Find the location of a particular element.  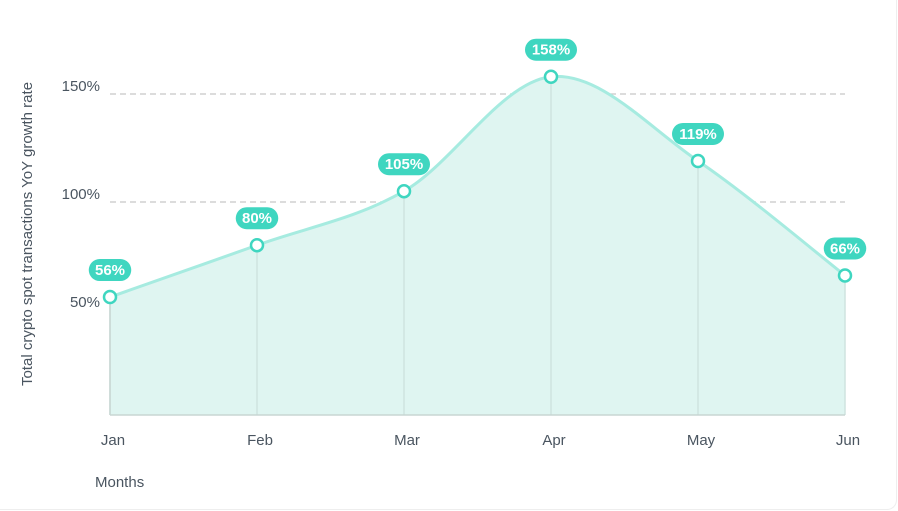

value-label: 105% is located at coordinates (404, 164).